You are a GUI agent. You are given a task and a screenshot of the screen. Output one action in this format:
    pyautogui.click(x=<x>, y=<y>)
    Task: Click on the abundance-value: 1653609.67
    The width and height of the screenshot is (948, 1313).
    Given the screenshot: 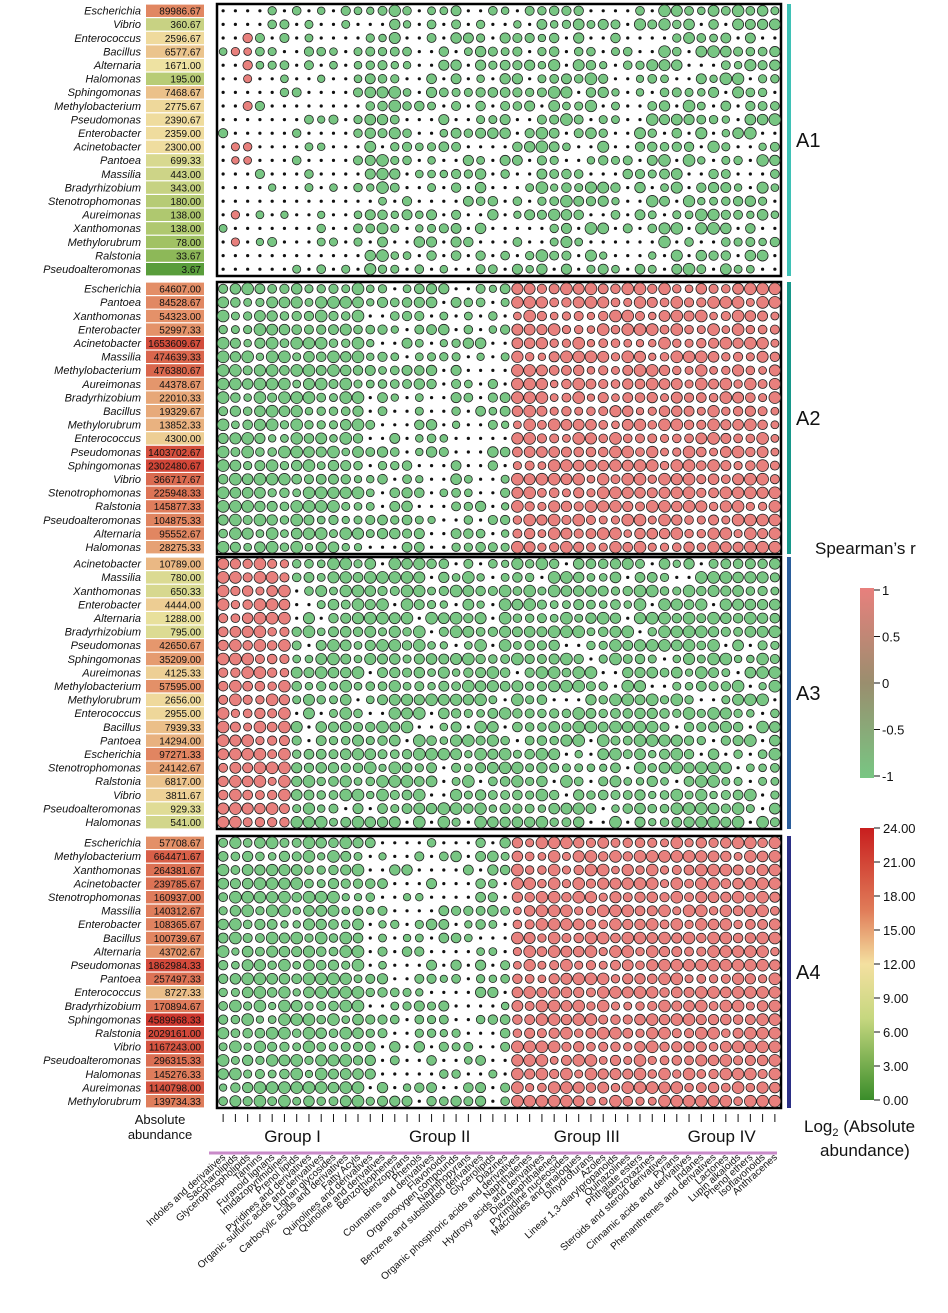 What is the action you would take?
    pyautogui.click(x=174, y=344)
    